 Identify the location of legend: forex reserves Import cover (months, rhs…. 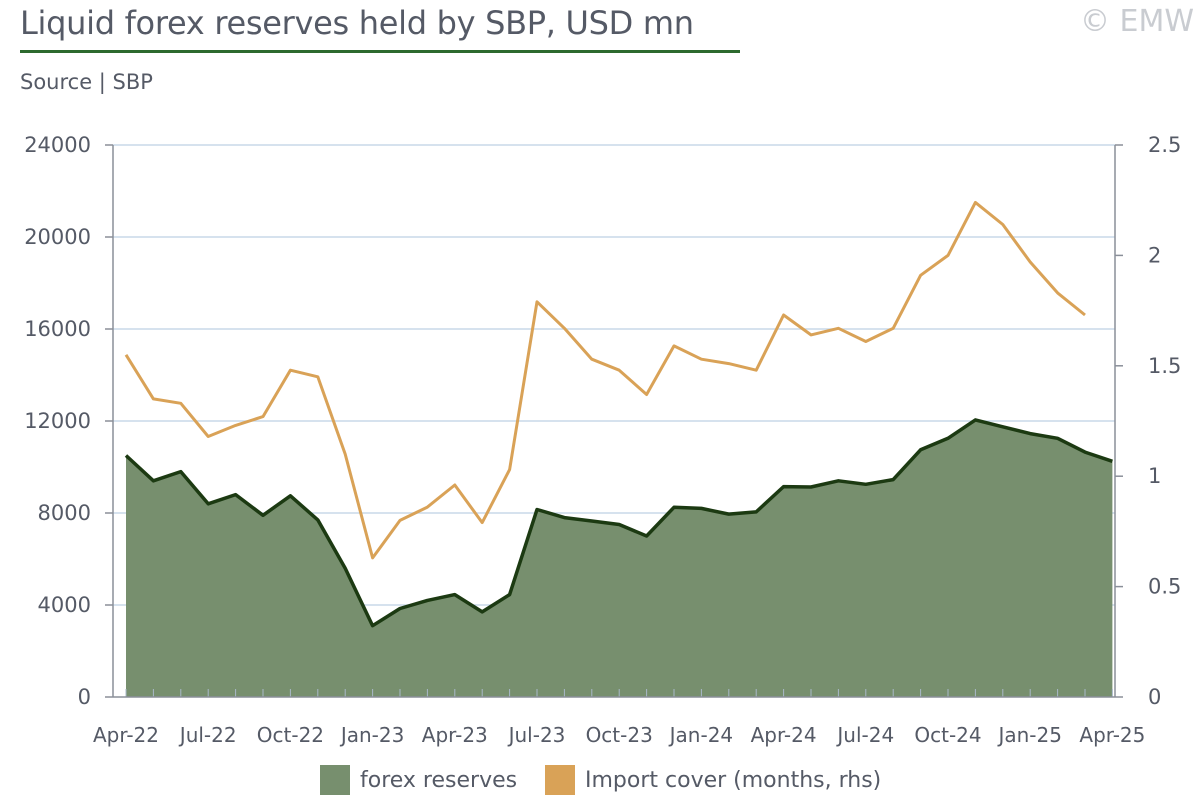
(600, 782).